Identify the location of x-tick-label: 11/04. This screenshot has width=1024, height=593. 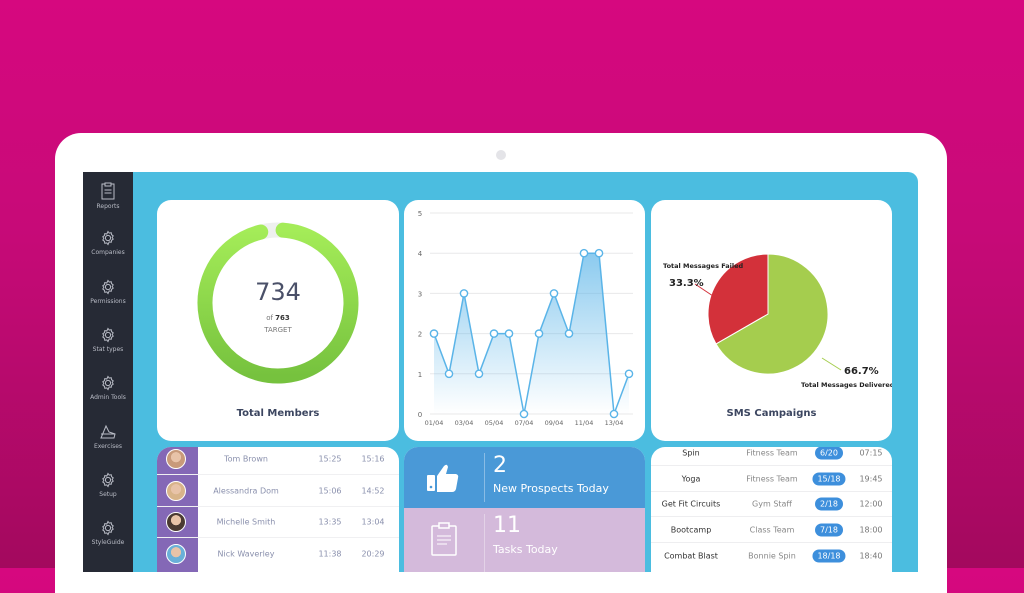
(584, 423).